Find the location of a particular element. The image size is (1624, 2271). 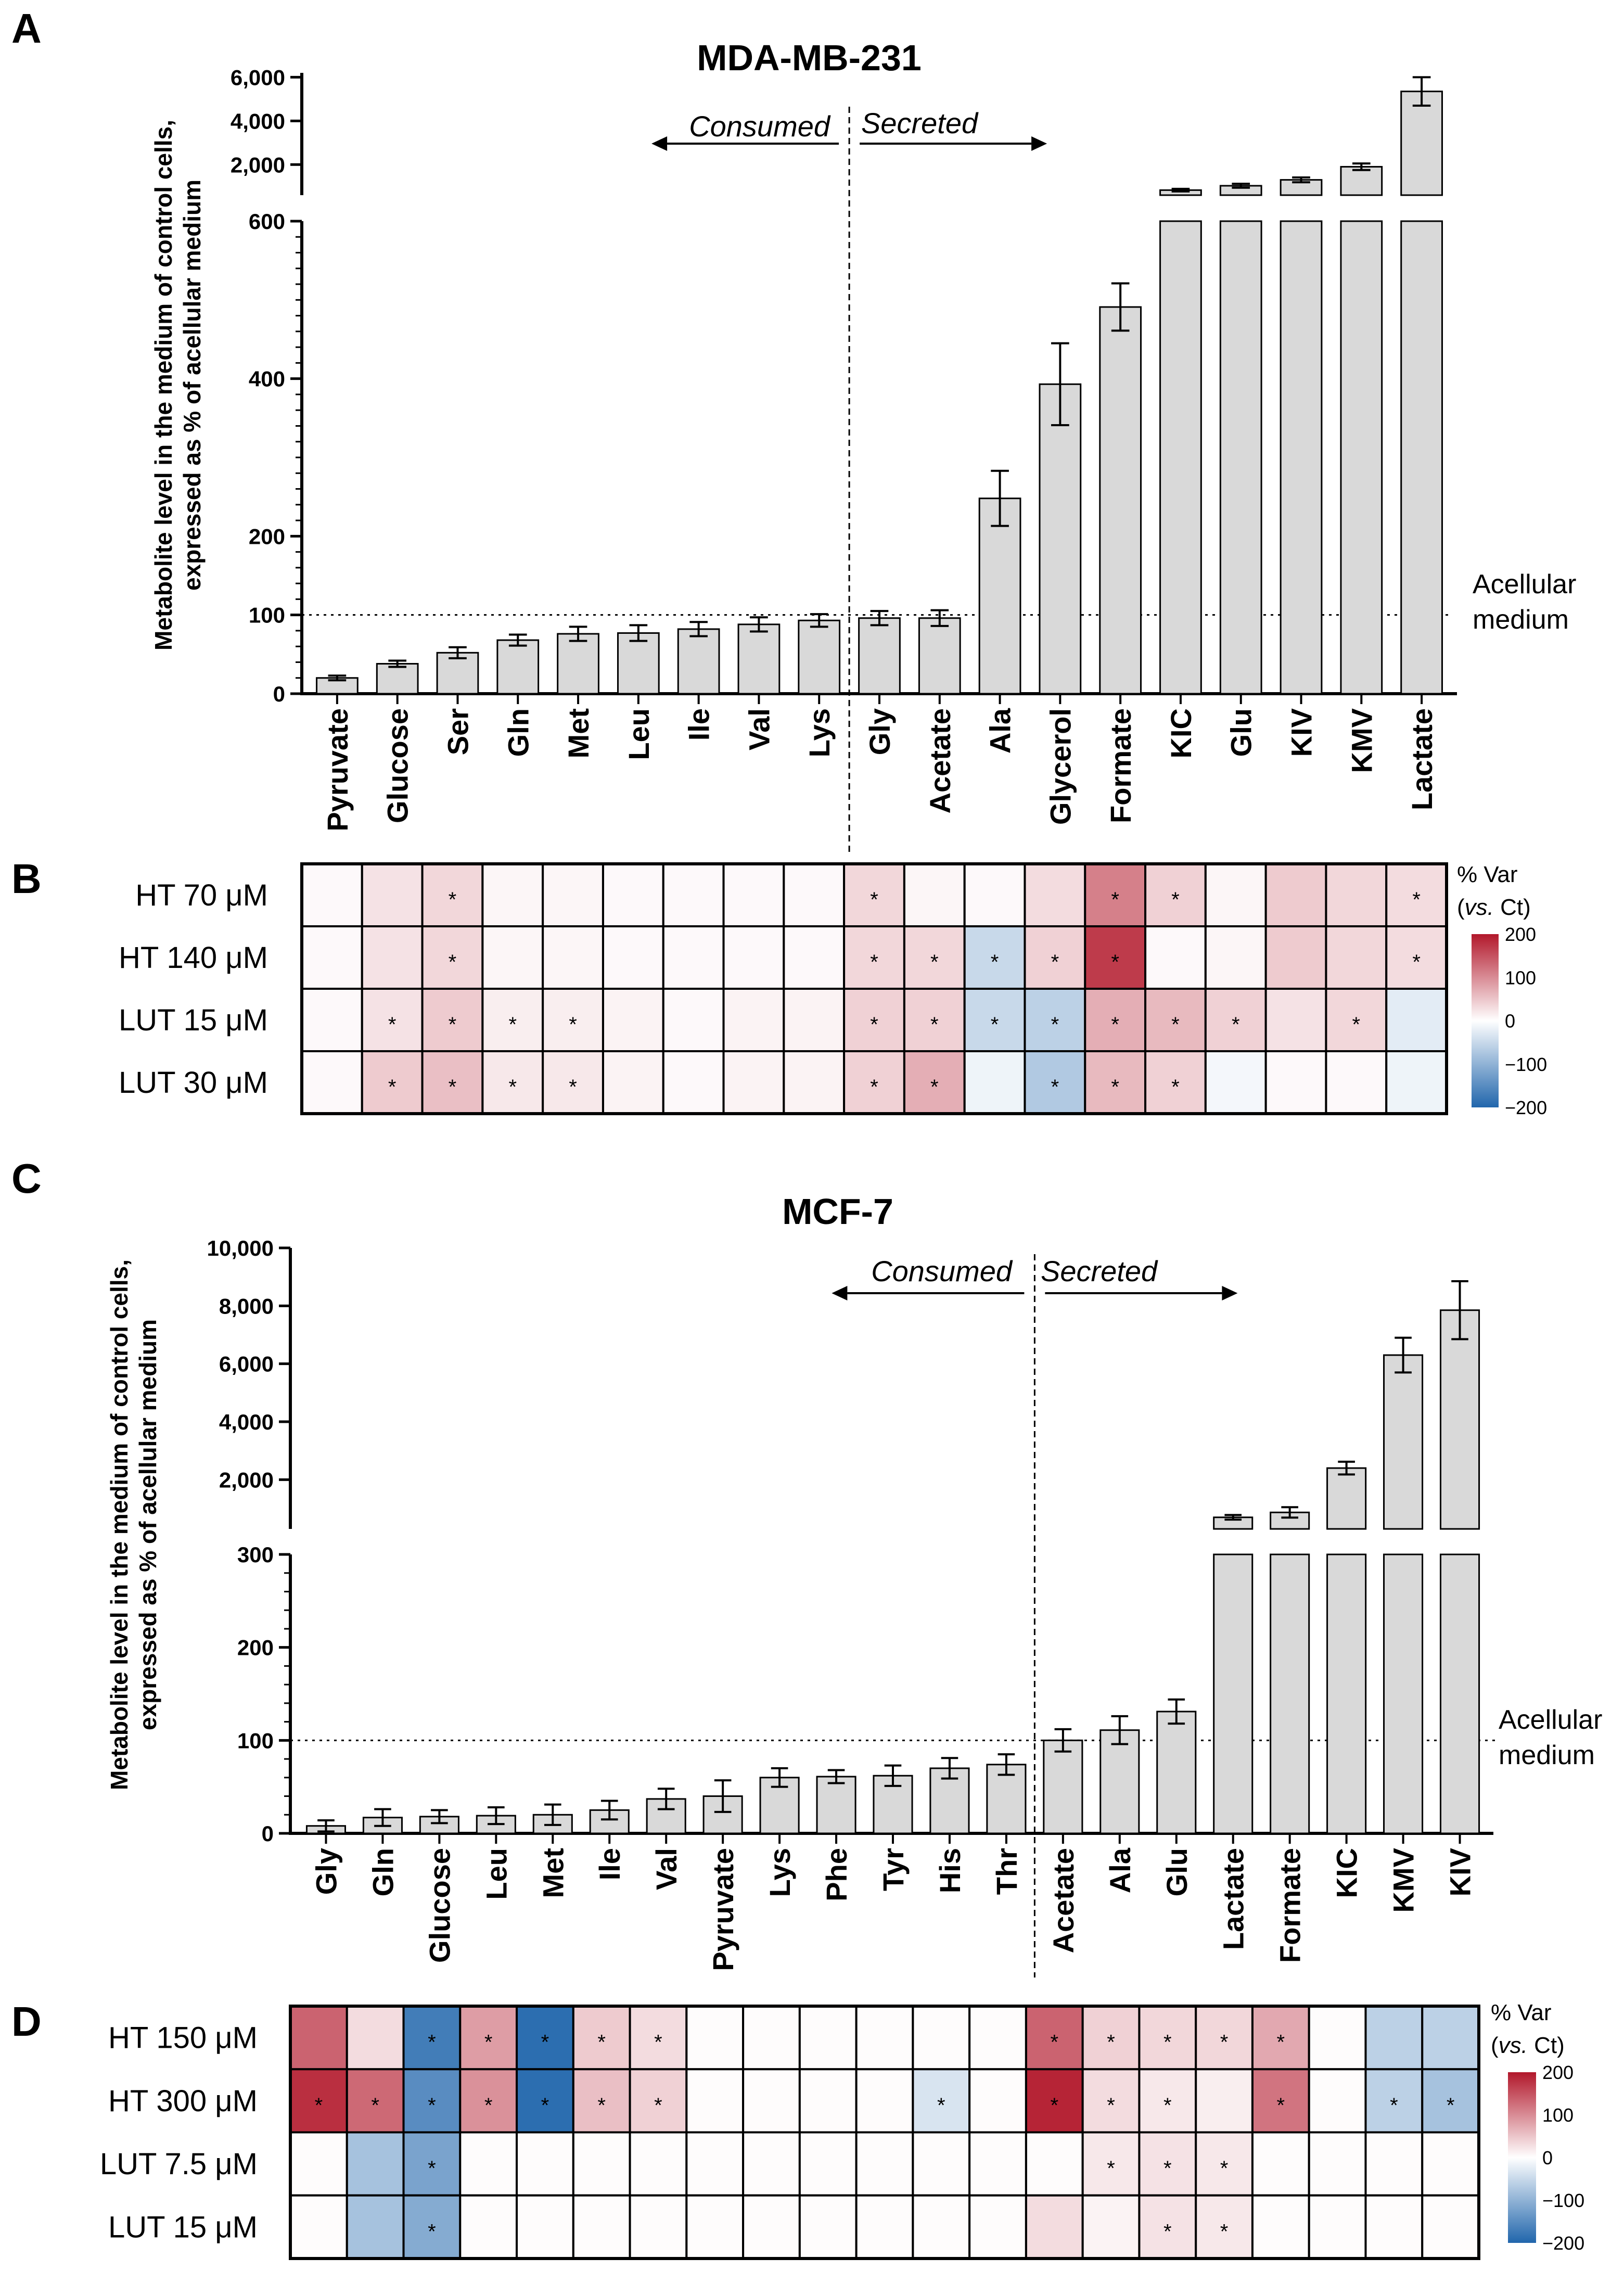

y-tick-label: 100 is located at coordinates (256, 1740).